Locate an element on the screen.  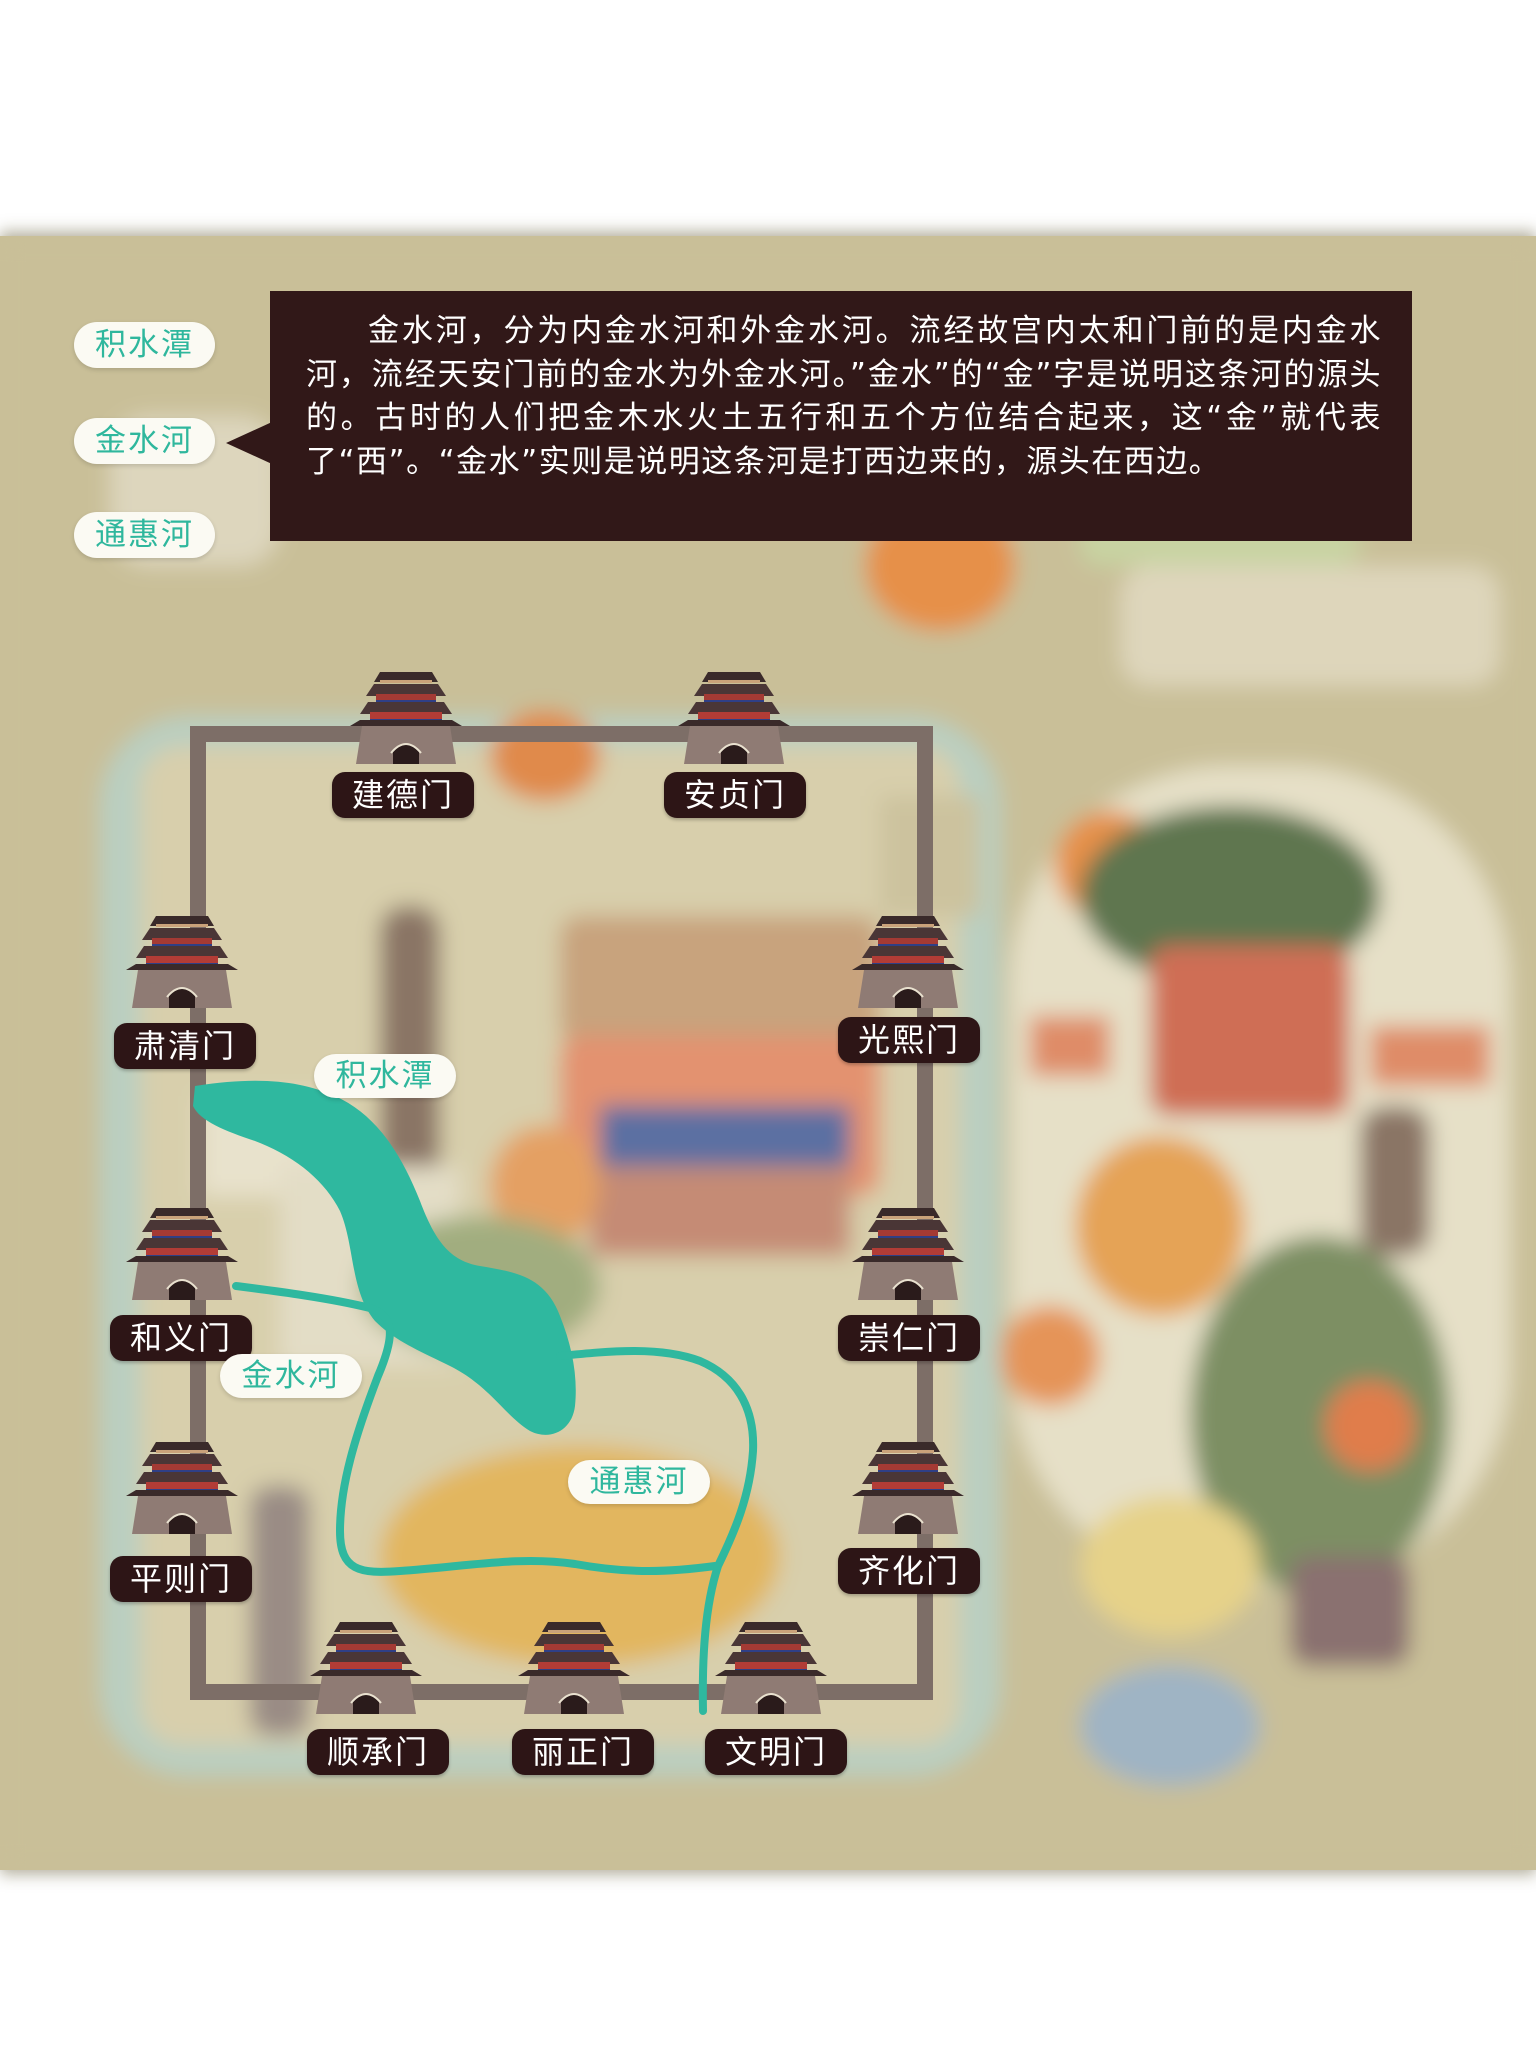
legend-chip-jishuitan: 积水潭 is located at coordinates (144, 345).